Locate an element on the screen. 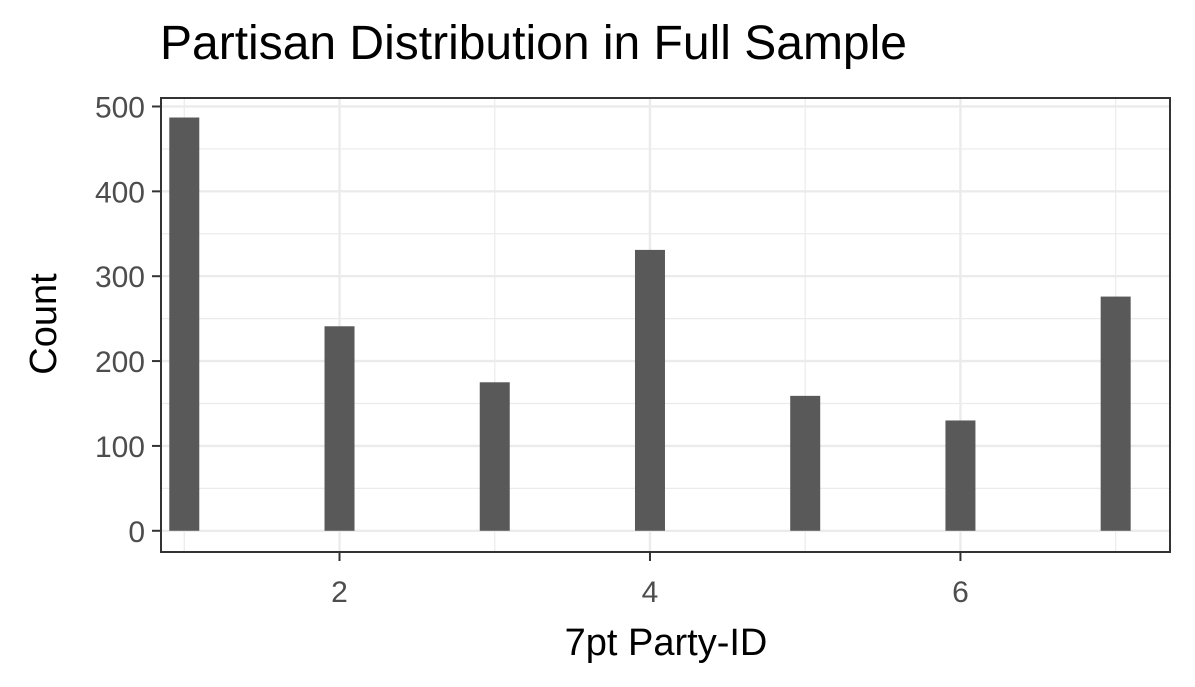  y-tick-label: 400 is located at coordinates (120, 192).